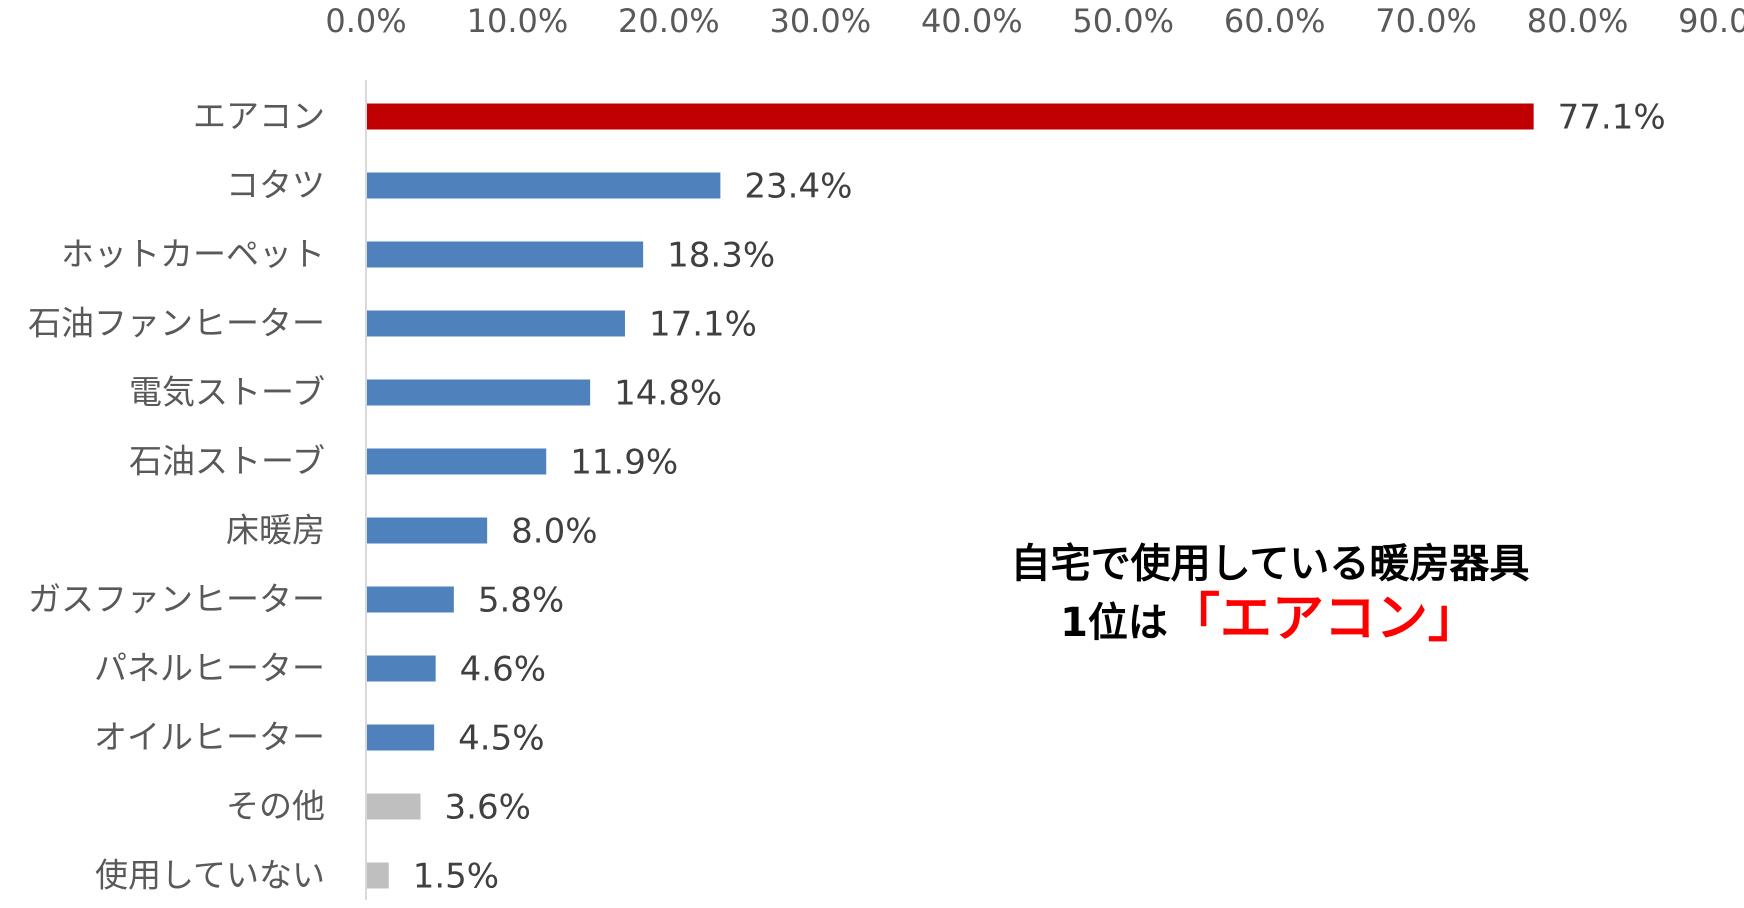 The image size is (1744, 908). I want to click on x-tick-label: 80.0%, so click(1578, 21).